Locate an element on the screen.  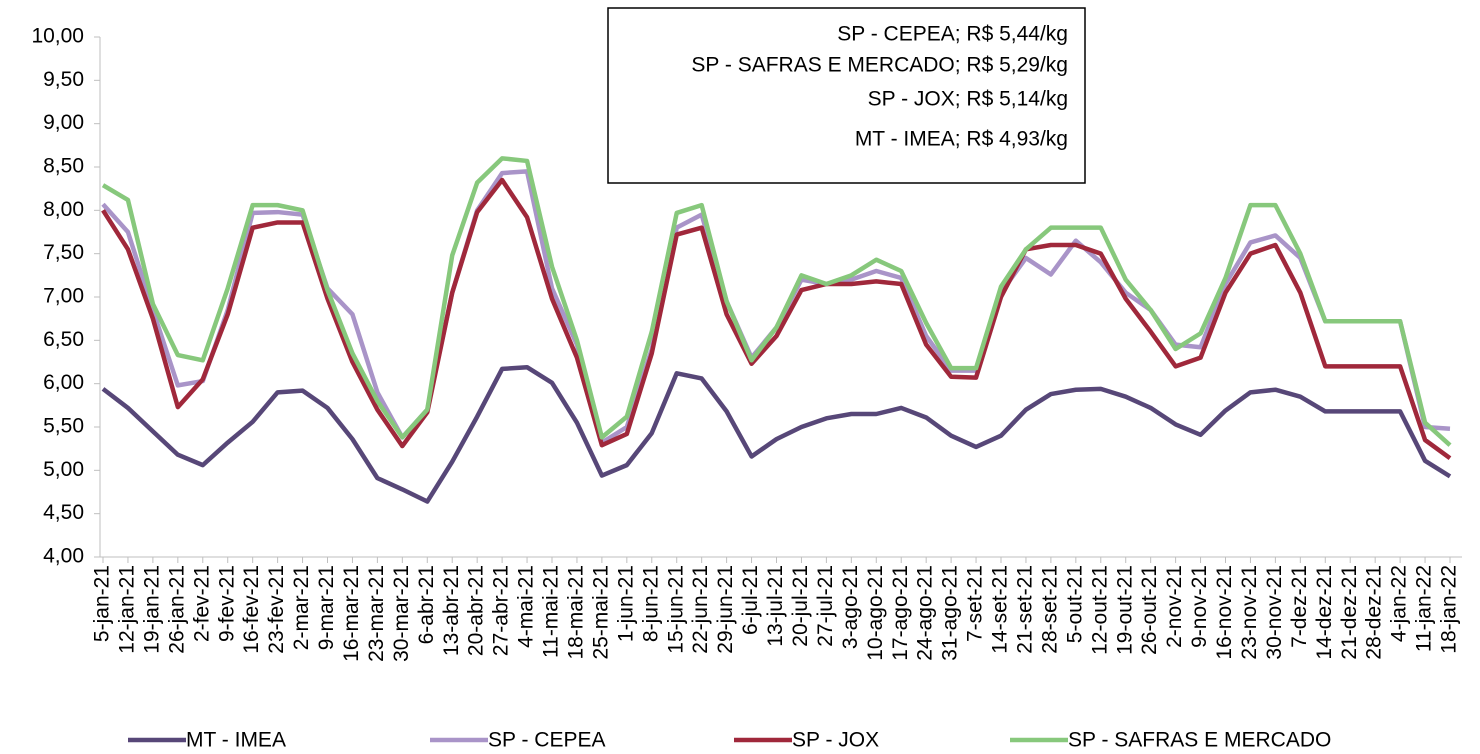
y-tick-label: 4,50 is located at coordinates (63, 512).